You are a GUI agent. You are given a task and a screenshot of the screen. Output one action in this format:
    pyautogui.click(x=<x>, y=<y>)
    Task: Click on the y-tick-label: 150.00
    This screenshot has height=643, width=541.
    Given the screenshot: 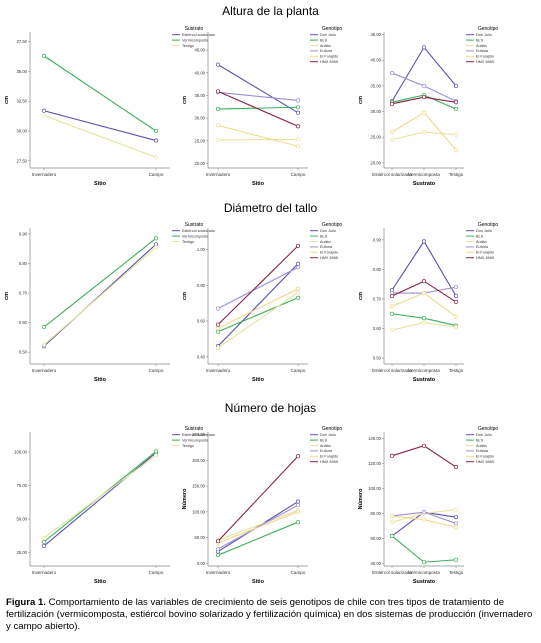 What is the action you would take?
    pyautogui.click(x=198, y=486)
    